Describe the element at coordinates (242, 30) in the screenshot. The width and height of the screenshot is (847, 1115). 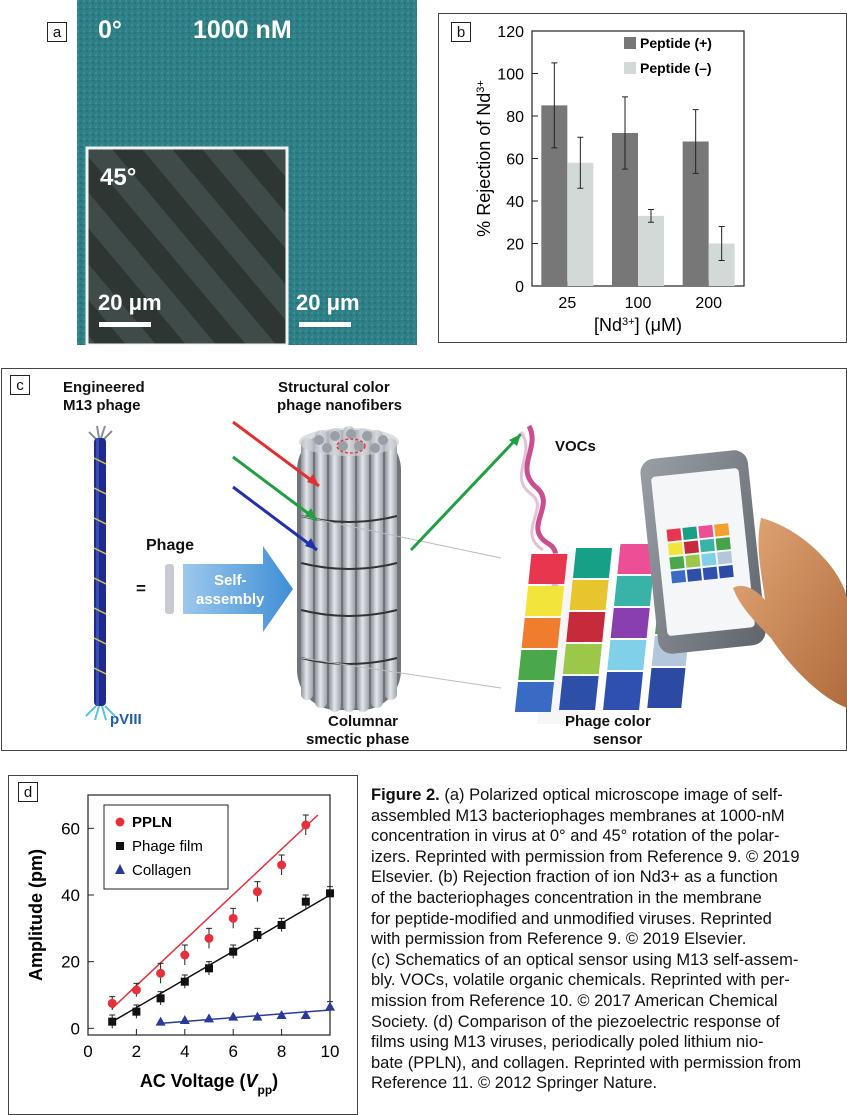
I see `concentration-label: 1000 nM` at that location.